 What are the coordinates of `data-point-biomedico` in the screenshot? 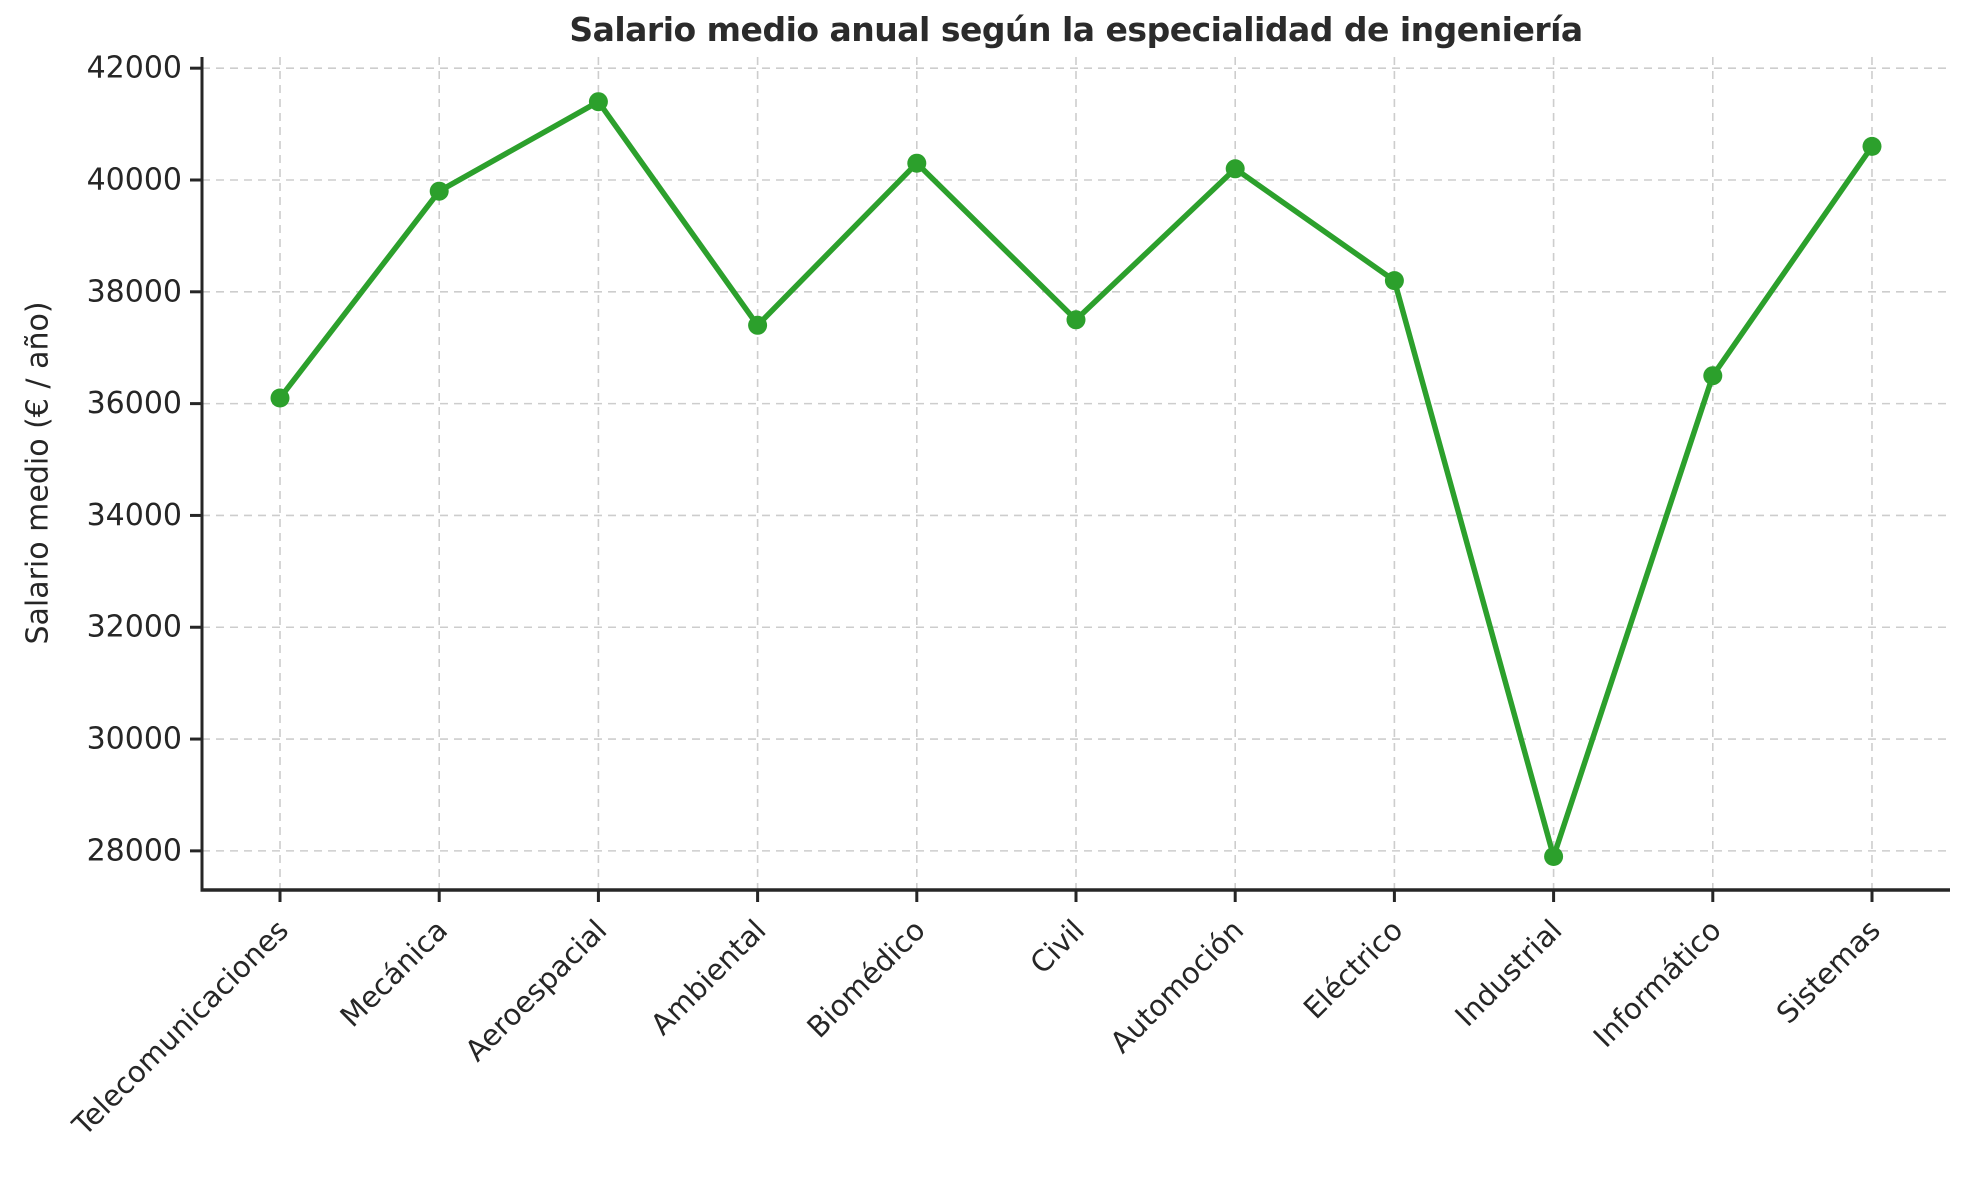 It's located at (917, 163).